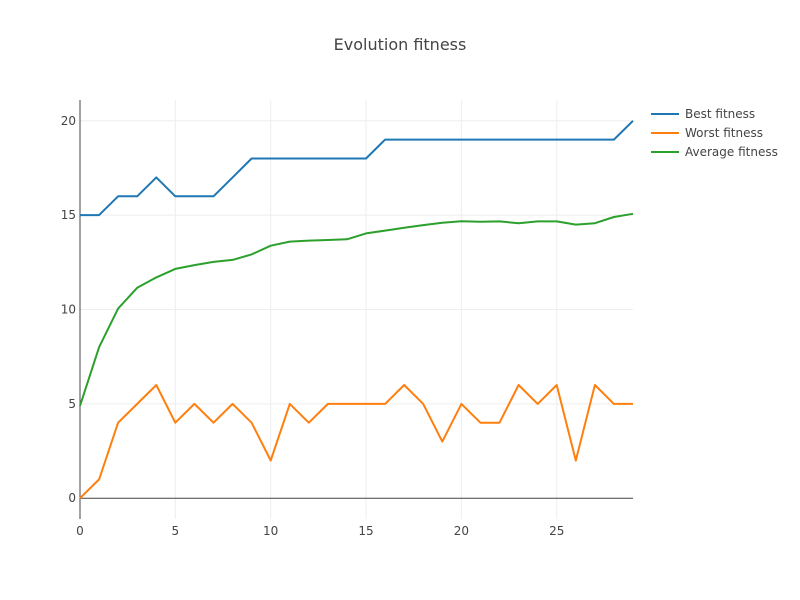 Image resolution: width=800 pixels, height=600 pixels. What do you see at coordinates (461, 531) in the screenshot?
I see `x-tick-label: 20` at bounding box center [461, 531].